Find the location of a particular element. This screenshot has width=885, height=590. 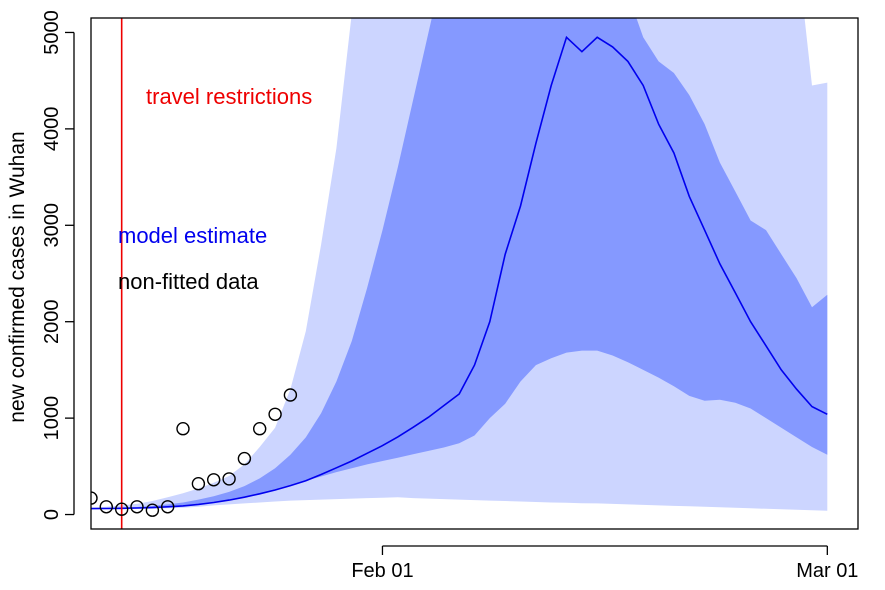

y-axis-label: new confirmed cases in Wuhan is located at coordinates (17, 276).